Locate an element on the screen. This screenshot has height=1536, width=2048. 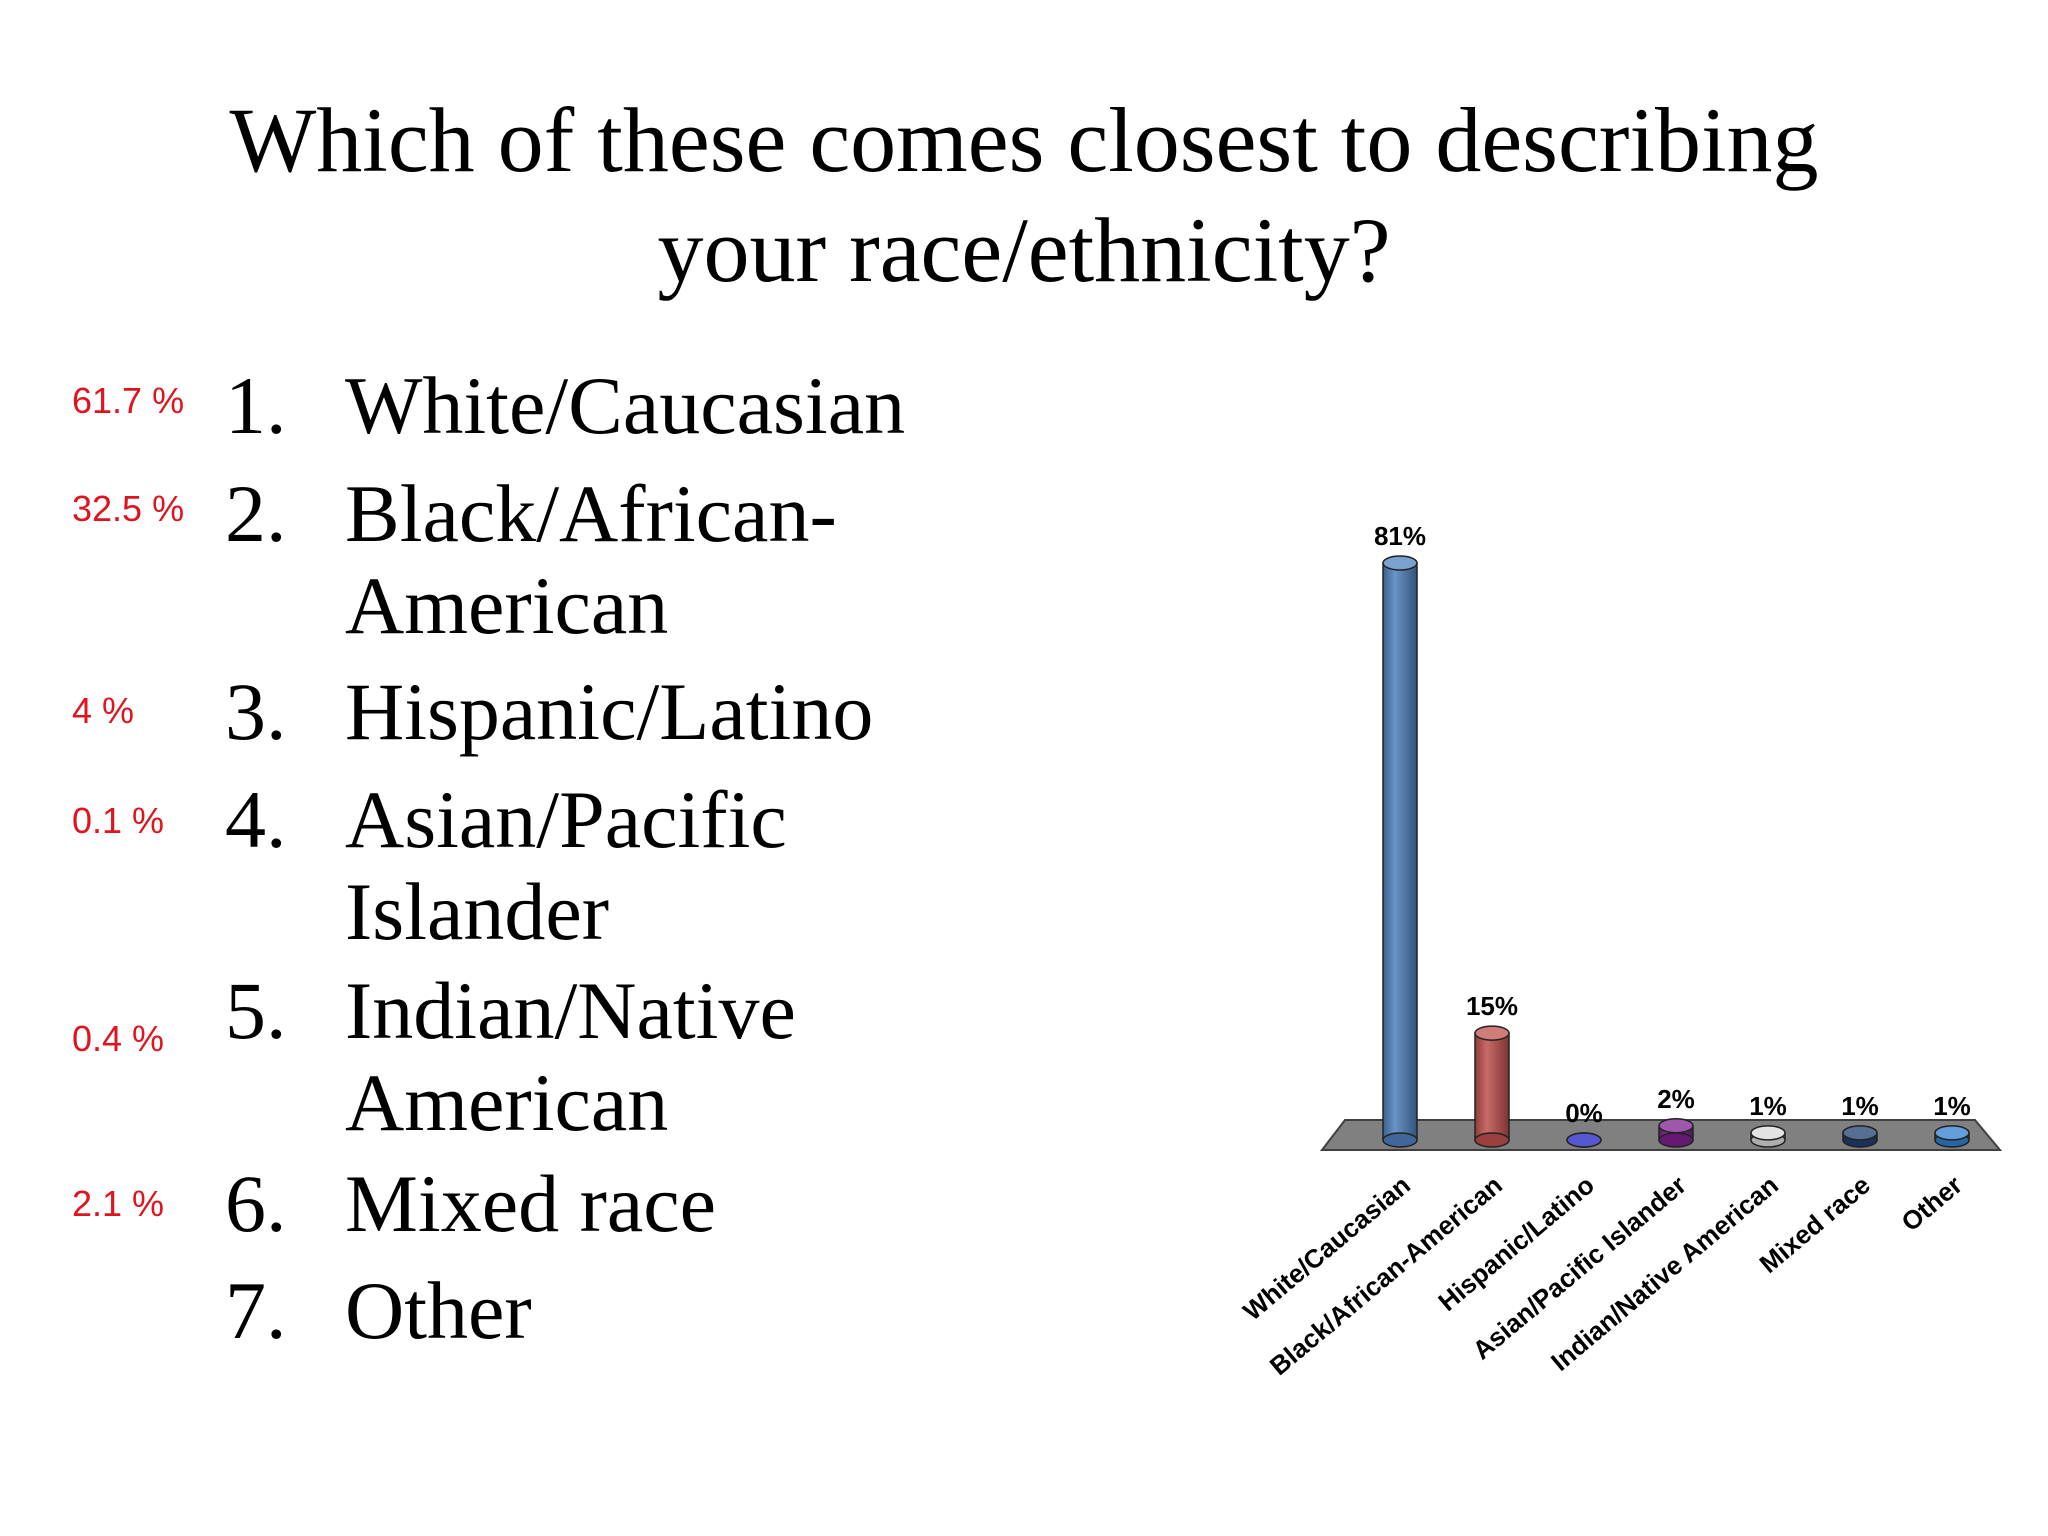
option-6-label: Mixed race is located at coordinates (530, 1204).